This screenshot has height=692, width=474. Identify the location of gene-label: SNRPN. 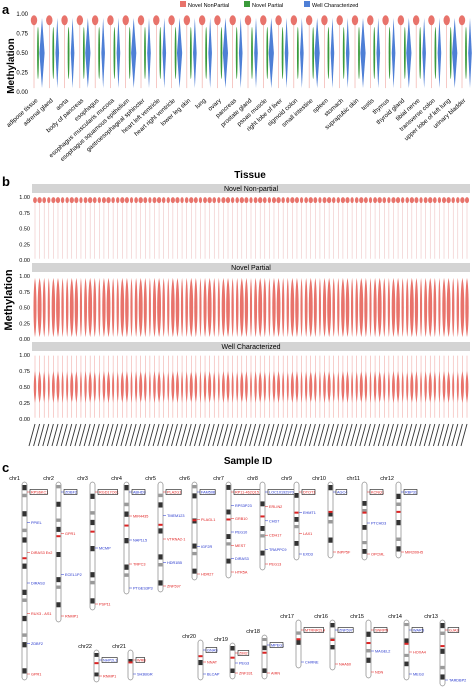
(382, 631).